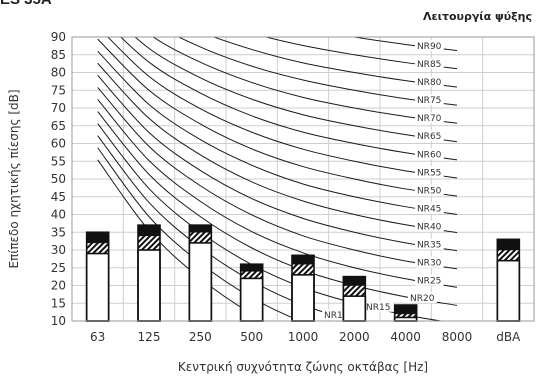 The image size is (536, 380). I want to click on y-tick-label: 45, so click(58, 197).